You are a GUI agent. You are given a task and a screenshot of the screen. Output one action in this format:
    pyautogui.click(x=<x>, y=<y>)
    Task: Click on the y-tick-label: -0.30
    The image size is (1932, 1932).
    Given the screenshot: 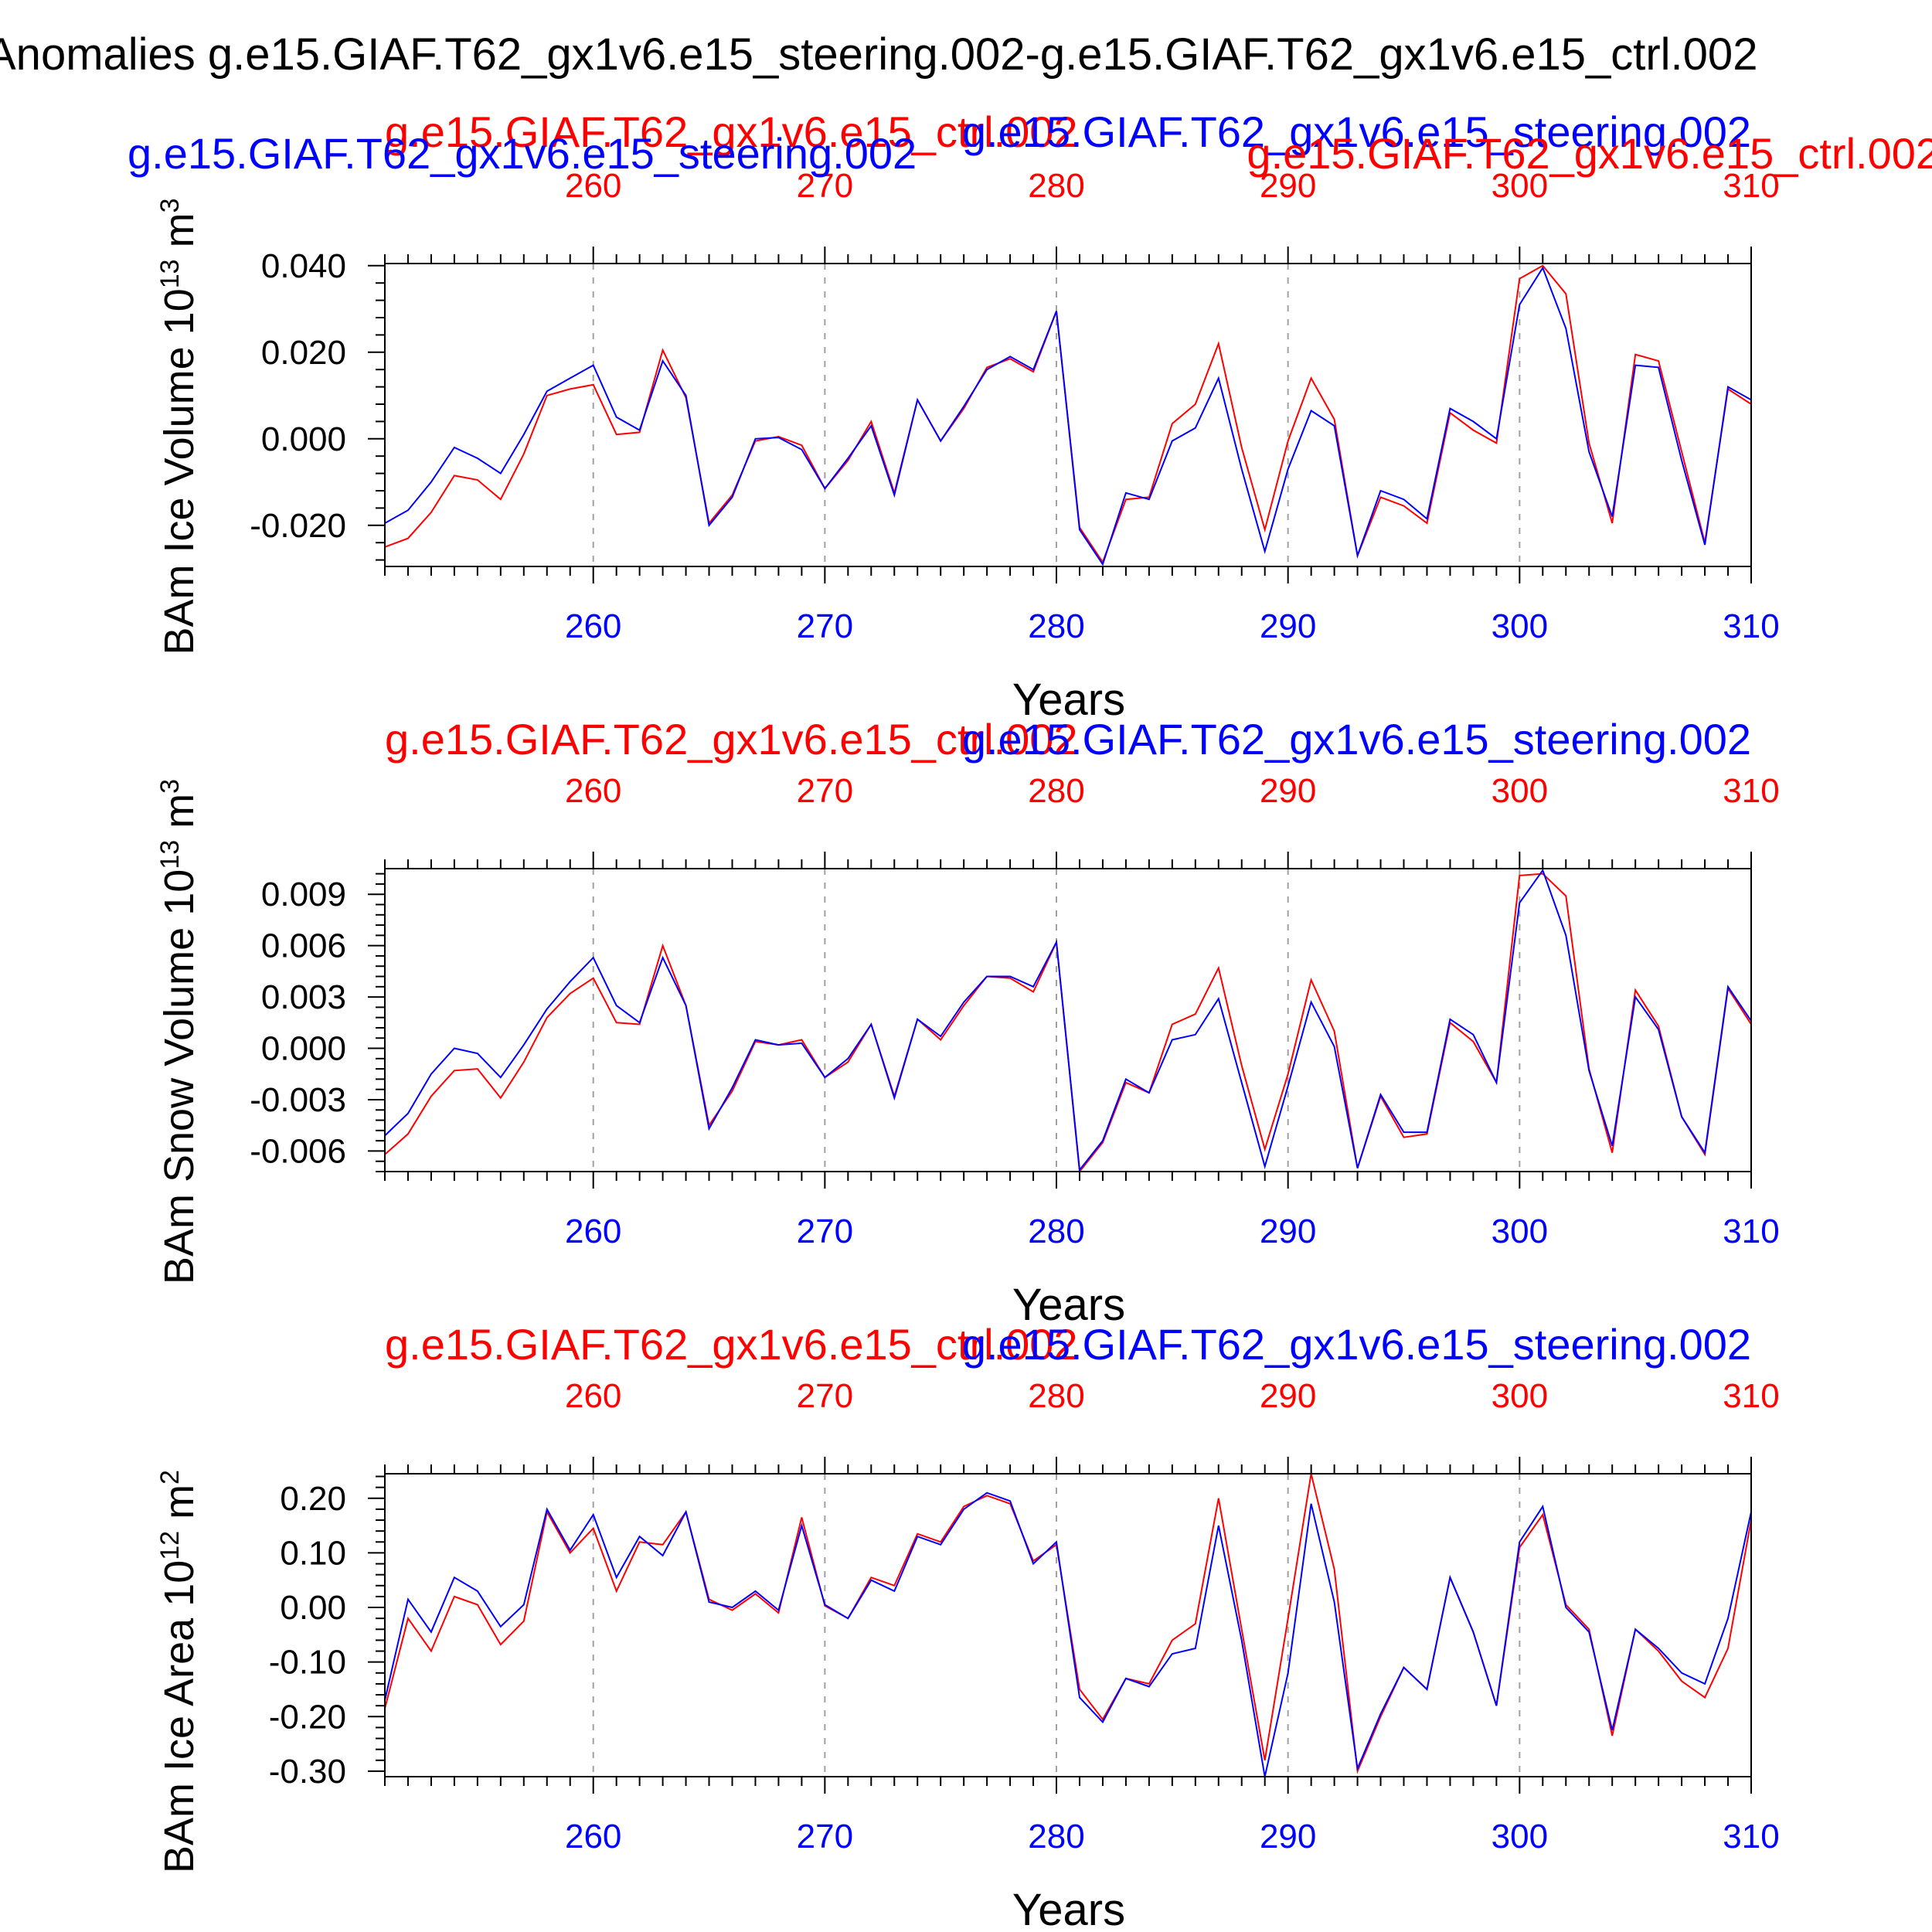 What is the action you would take?
    pyautogui.click(x=307, y=1772)
    